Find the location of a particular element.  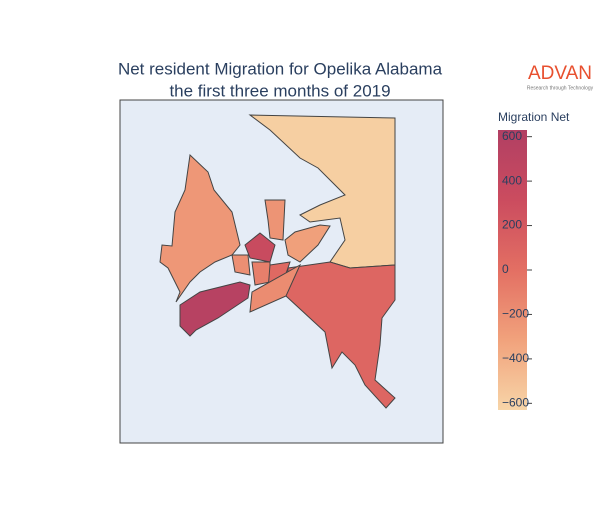

colorbar-tick-label: 200 is located at coordinates (512, 225).